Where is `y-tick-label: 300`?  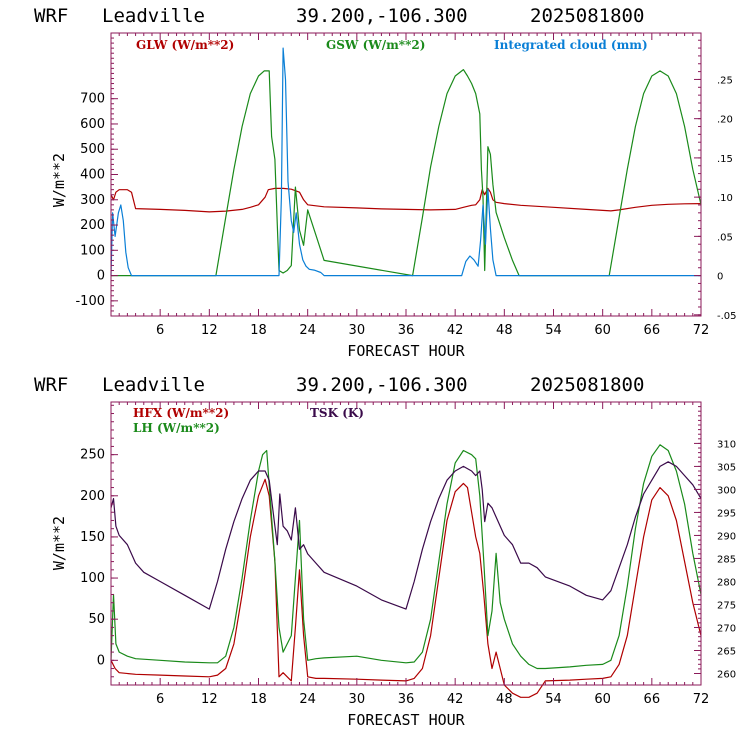 y-tick-label: 300 is located at coordinates (92, 200).